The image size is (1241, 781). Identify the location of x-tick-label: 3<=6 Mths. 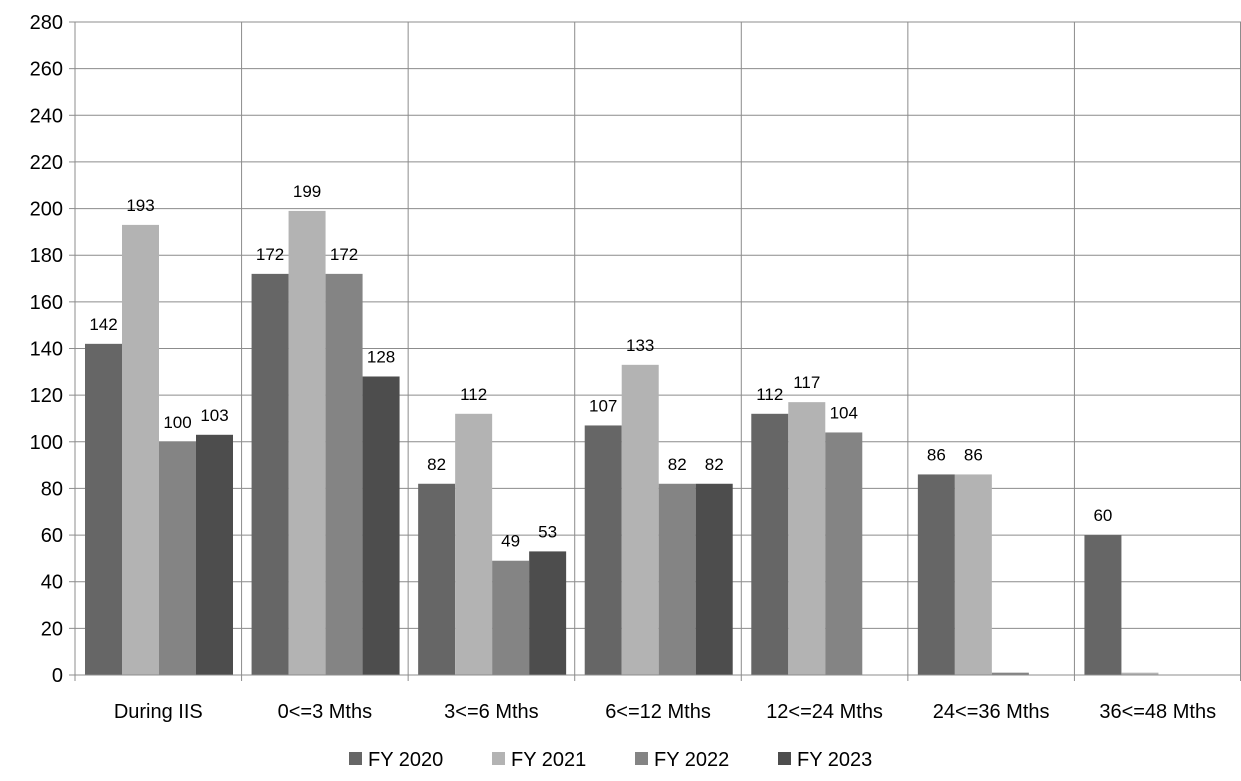
(491, 712).